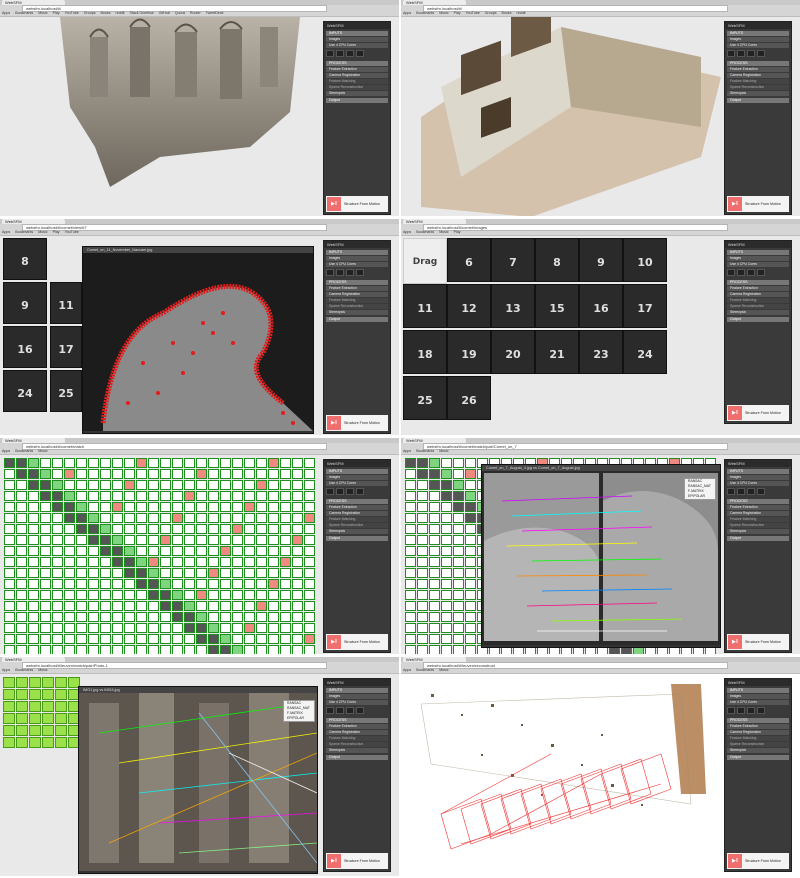 This screenshot has width=800, height=878. I want to click on gallery-image-thumb: 12, so click(469, 306).